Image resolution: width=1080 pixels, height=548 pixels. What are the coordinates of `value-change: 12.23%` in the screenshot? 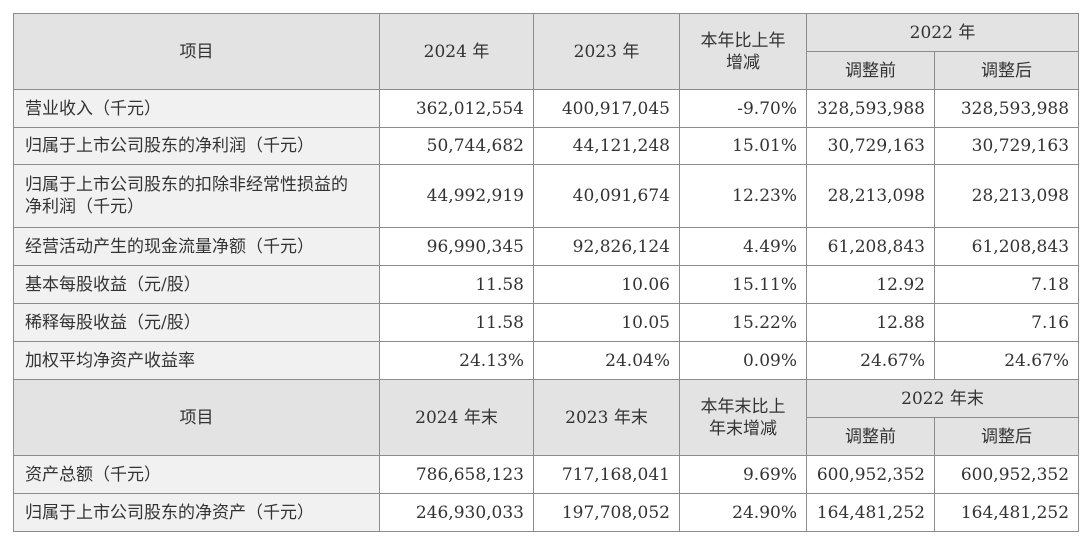 It's located at (743, 196).